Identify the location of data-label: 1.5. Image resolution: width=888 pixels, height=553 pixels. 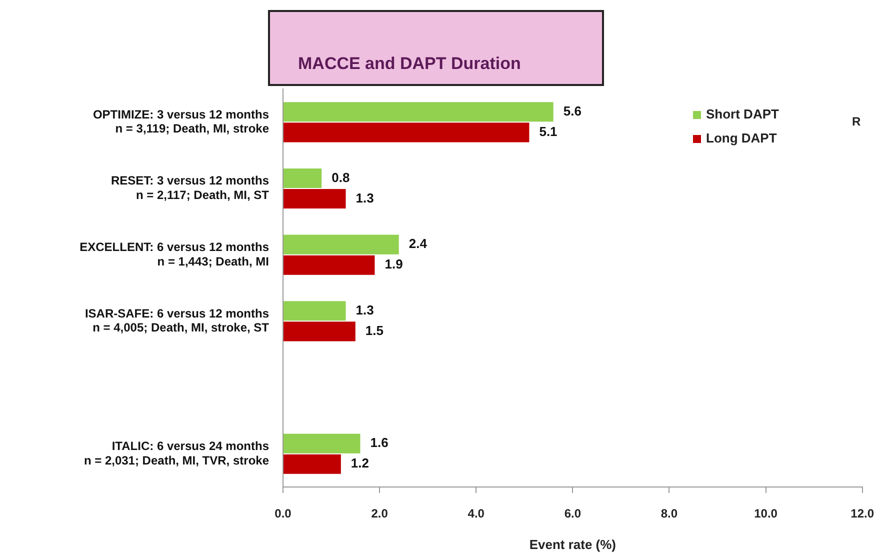
(374, 330).